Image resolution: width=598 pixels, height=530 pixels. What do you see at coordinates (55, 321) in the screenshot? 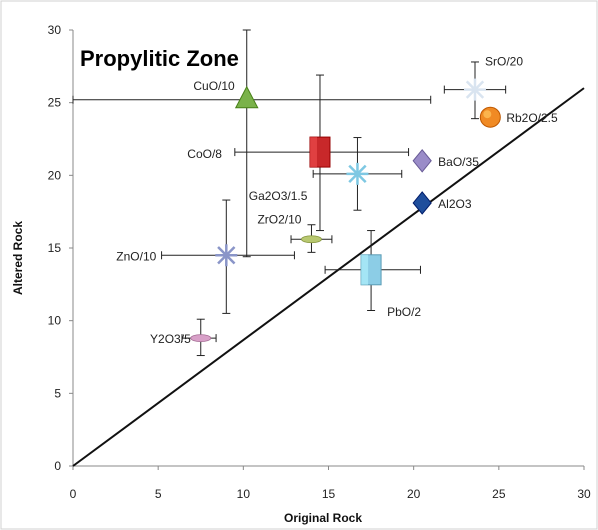
I see `y-tick-label: 10` at bounding box center [55, 321].